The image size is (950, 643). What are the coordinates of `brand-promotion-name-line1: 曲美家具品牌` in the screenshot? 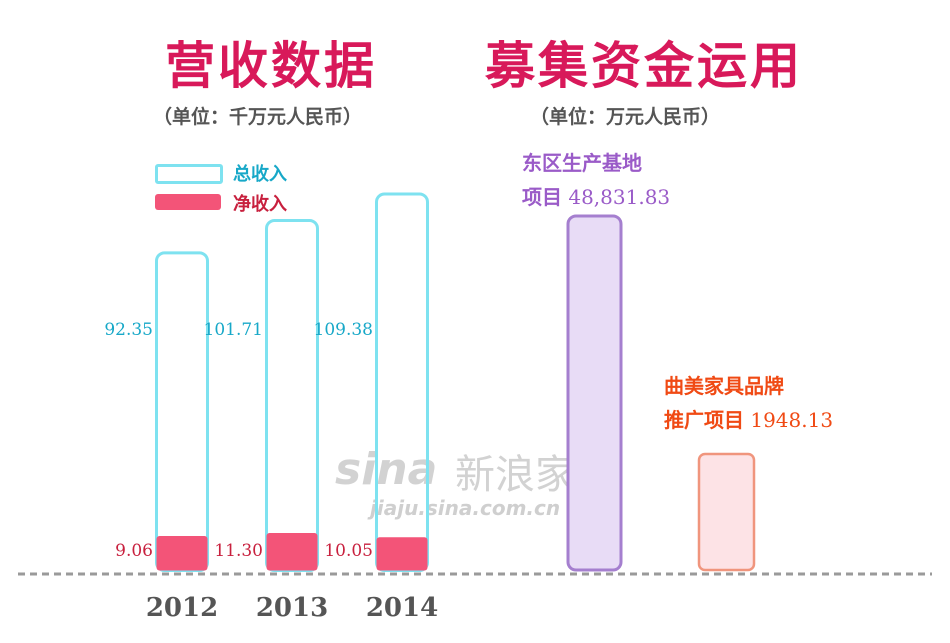 It's located at (724, 386).